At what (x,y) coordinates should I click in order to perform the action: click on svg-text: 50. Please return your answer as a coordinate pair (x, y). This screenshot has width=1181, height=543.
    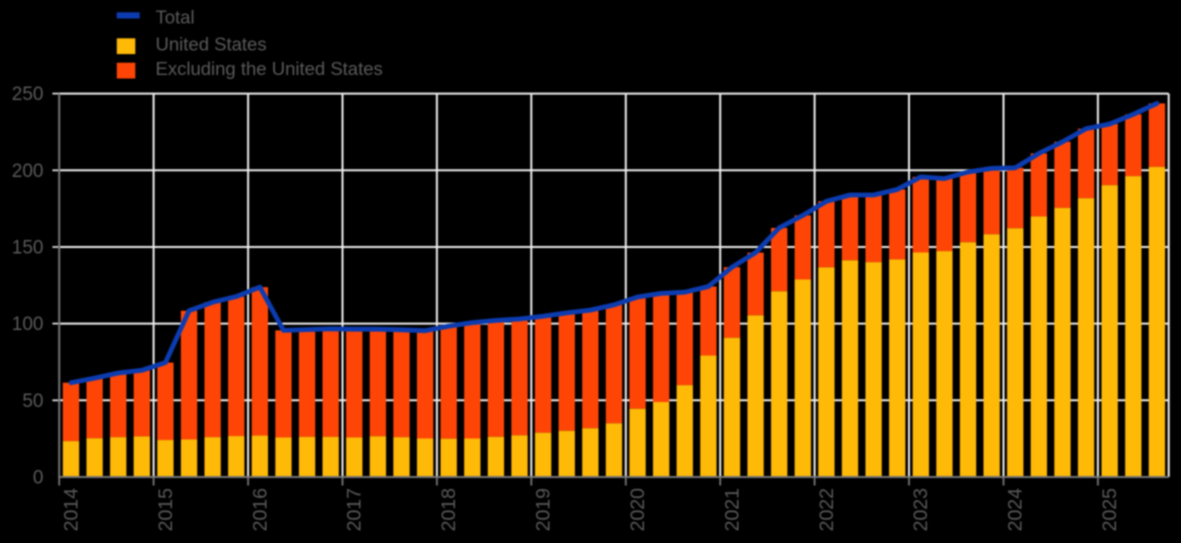
    Looking at the image, I should click on (32, 401).